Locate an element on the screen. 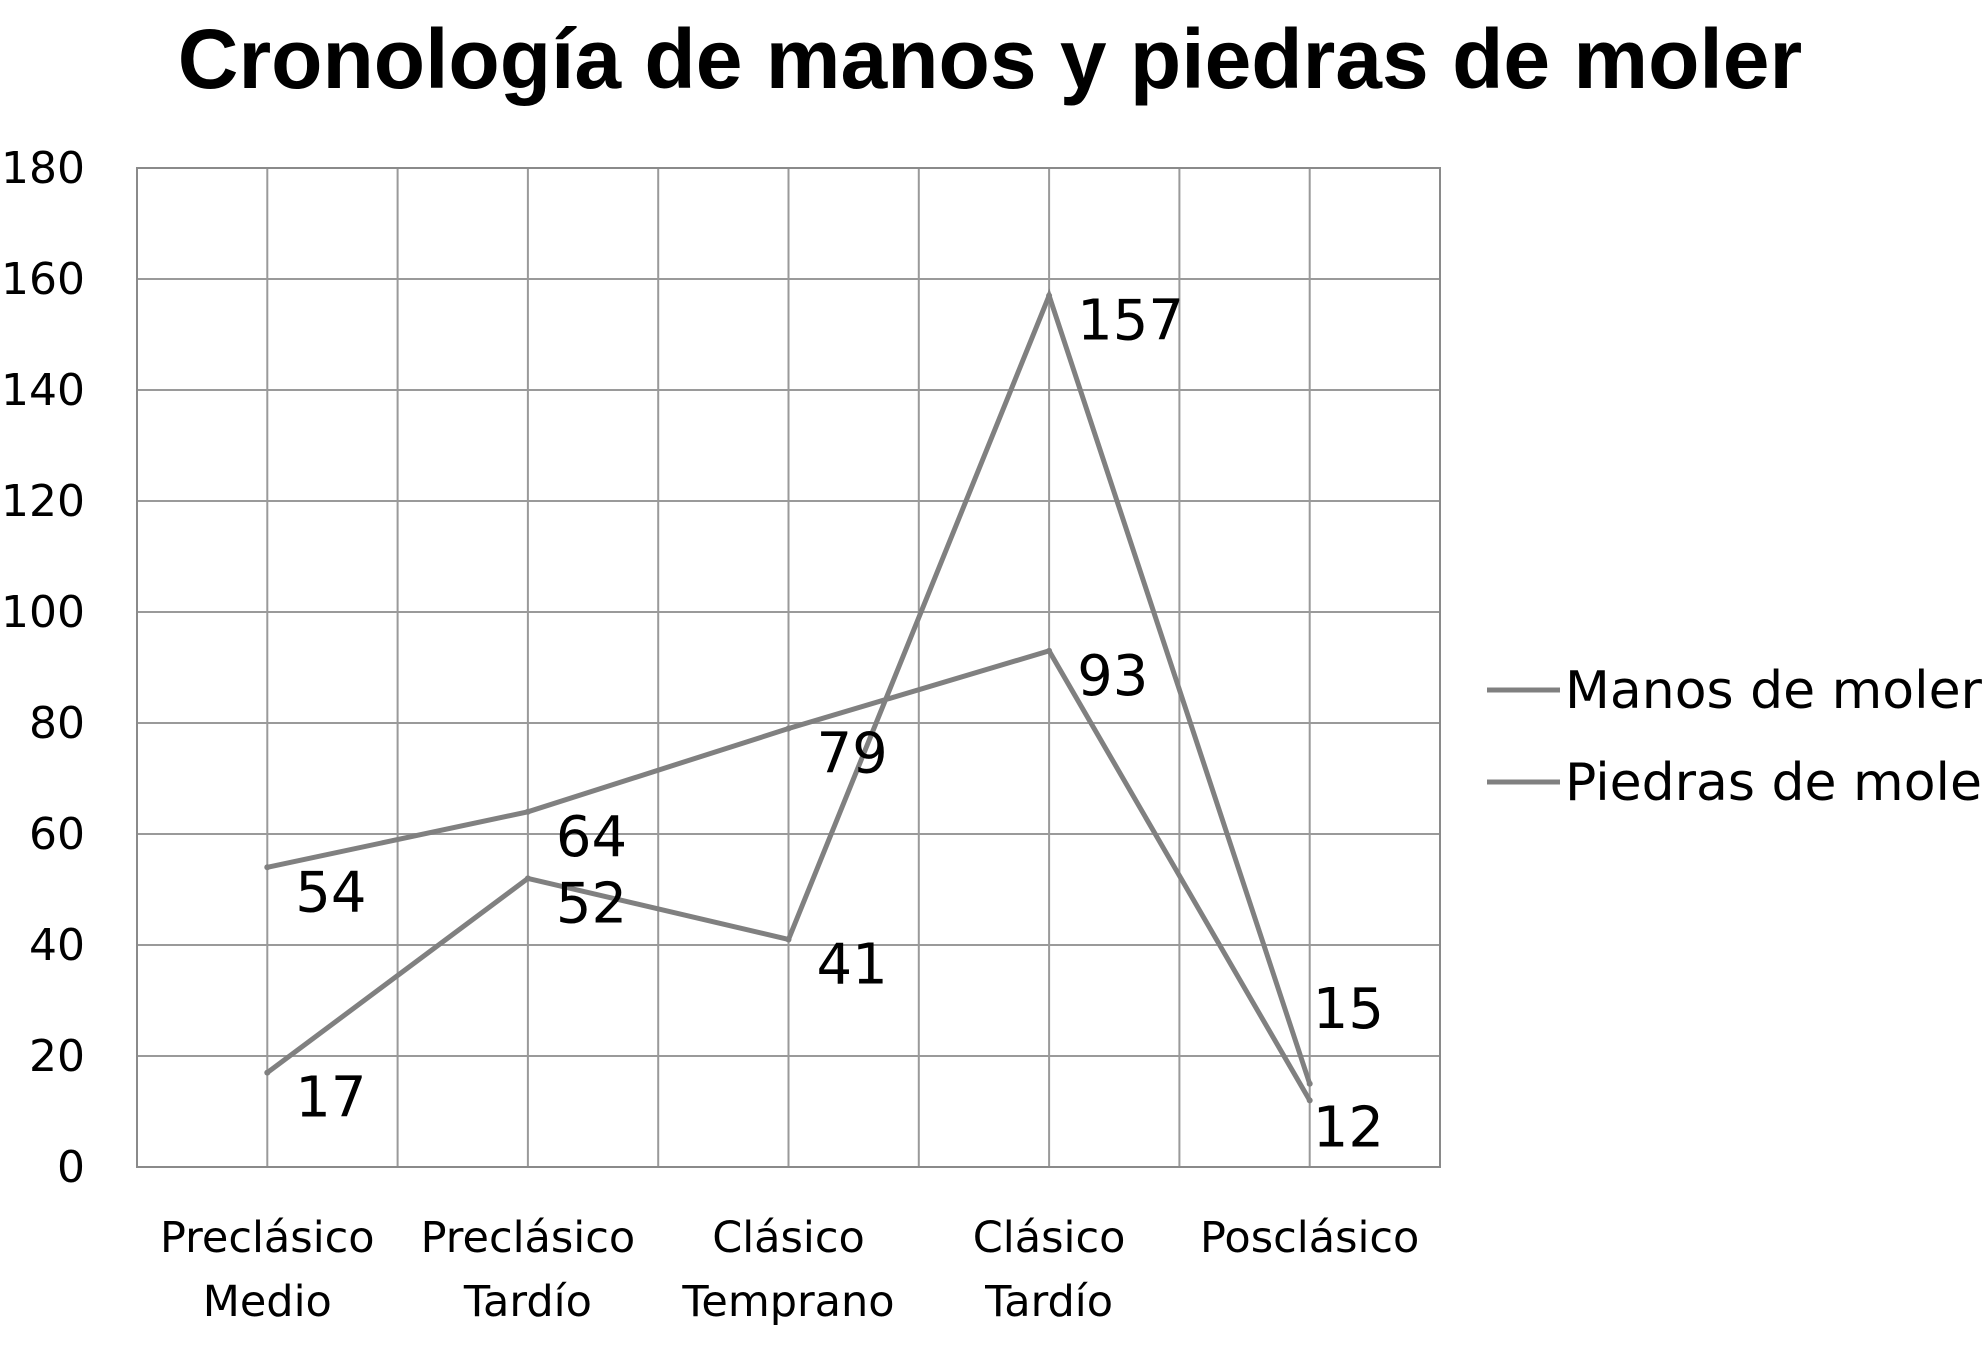  y-tick-label: 80 is located at coordinates (57, 723).